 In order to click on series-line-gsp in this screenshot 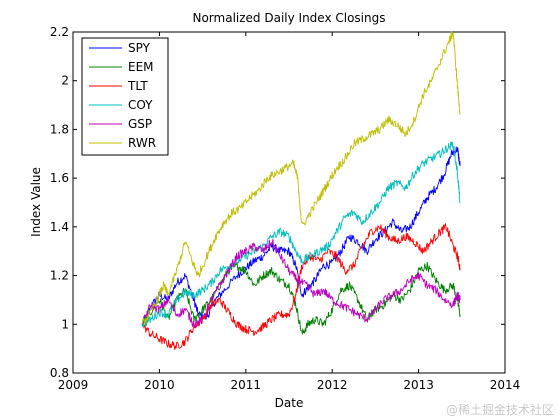, I will do `click(301, 283)`.